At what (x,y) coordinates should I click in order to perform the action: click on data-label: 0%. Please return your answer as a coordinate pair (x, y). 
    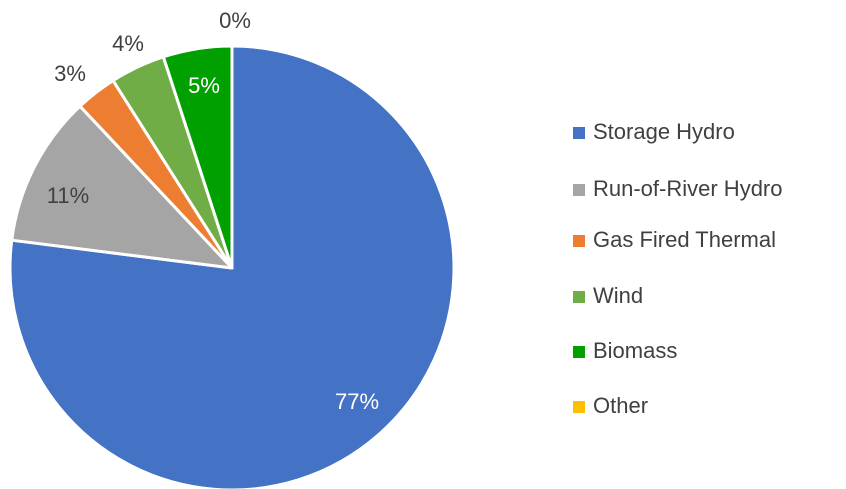
    Looking at the image, I should click on (235, 20).